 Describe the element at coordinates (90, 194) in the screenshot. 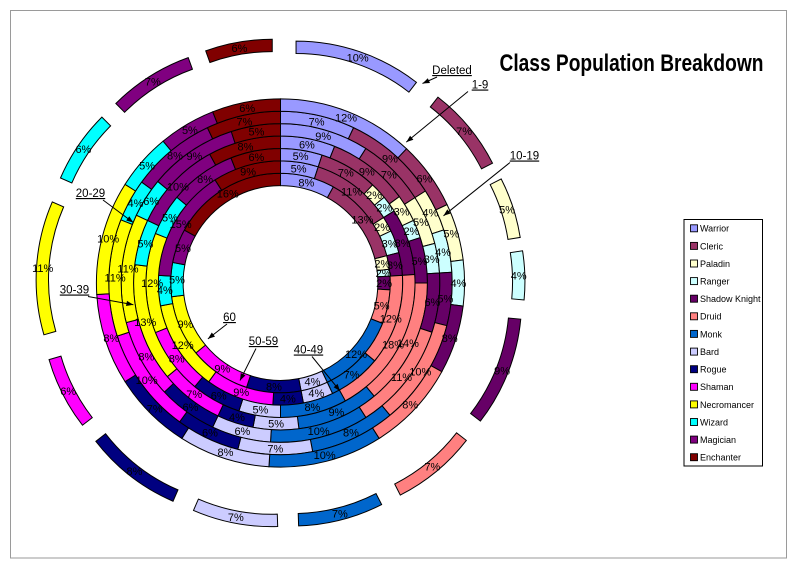

I see `svg-text: 20-29` at that location.